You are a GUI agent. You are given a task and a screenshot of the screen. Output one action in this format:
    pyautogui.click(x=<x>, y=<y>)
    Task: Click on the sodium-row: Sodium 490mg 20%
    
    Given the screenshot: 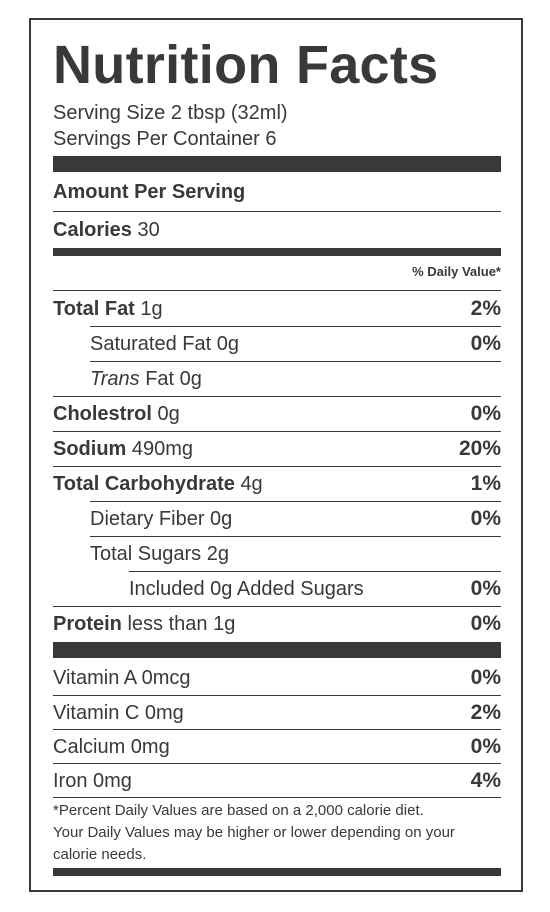 What is the action you would take?
    pyautogui.click(x=277, y=449)
    